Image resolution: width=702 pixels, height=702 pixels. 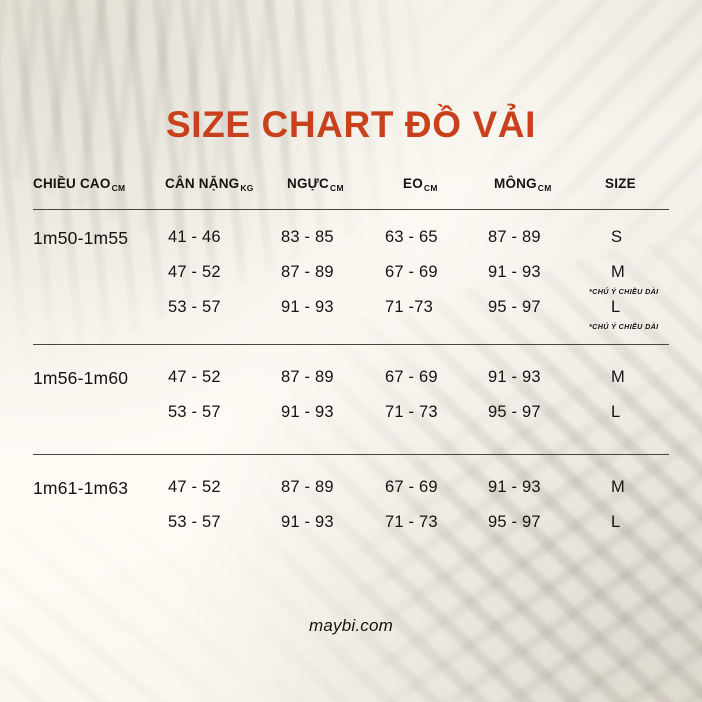 What do you see at coordinates (515, 183) in the screenshot?
I see `column-header-label: MÔNG` at bounding box center [515, 183].